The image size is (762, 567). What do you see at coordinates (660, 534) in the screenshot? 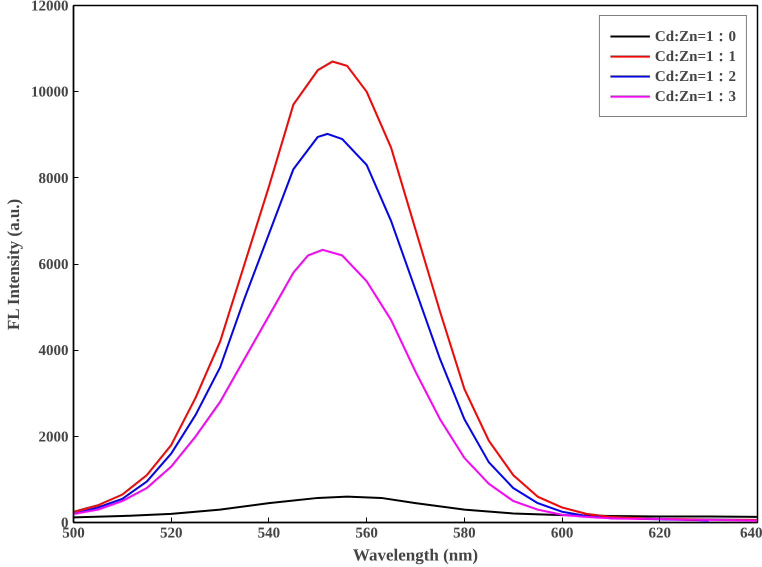
I see `x-tick-label: 620` at bounding box center [660, 534].